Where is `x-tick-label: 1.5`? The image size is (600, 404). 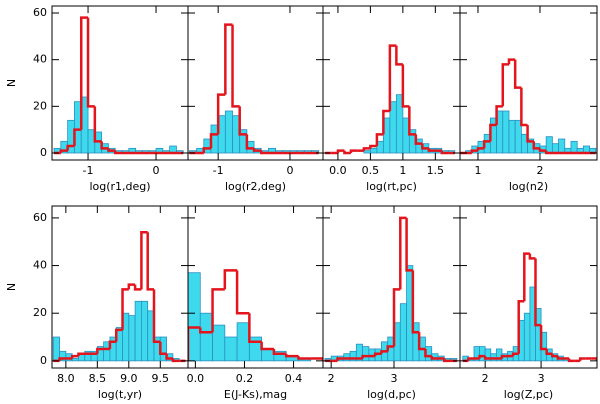
x-tick-label: 1.5 is located at coordinates (436, 170).